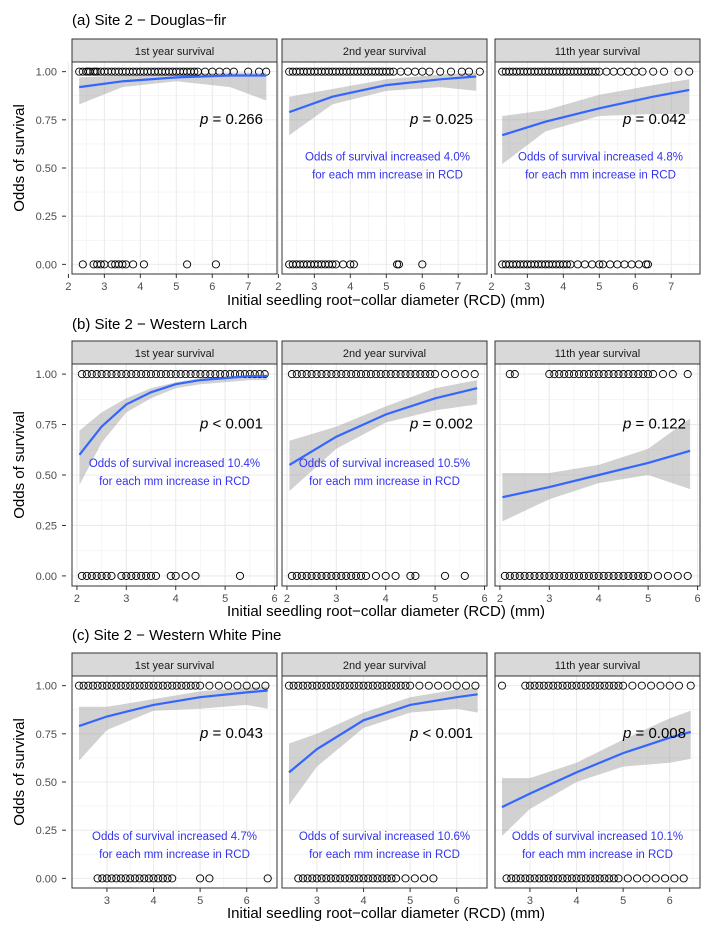 The width and height of the screenshot is (702, 934). I want to click on annotation-text: for each mm increase in RCD, so click(597, 855).